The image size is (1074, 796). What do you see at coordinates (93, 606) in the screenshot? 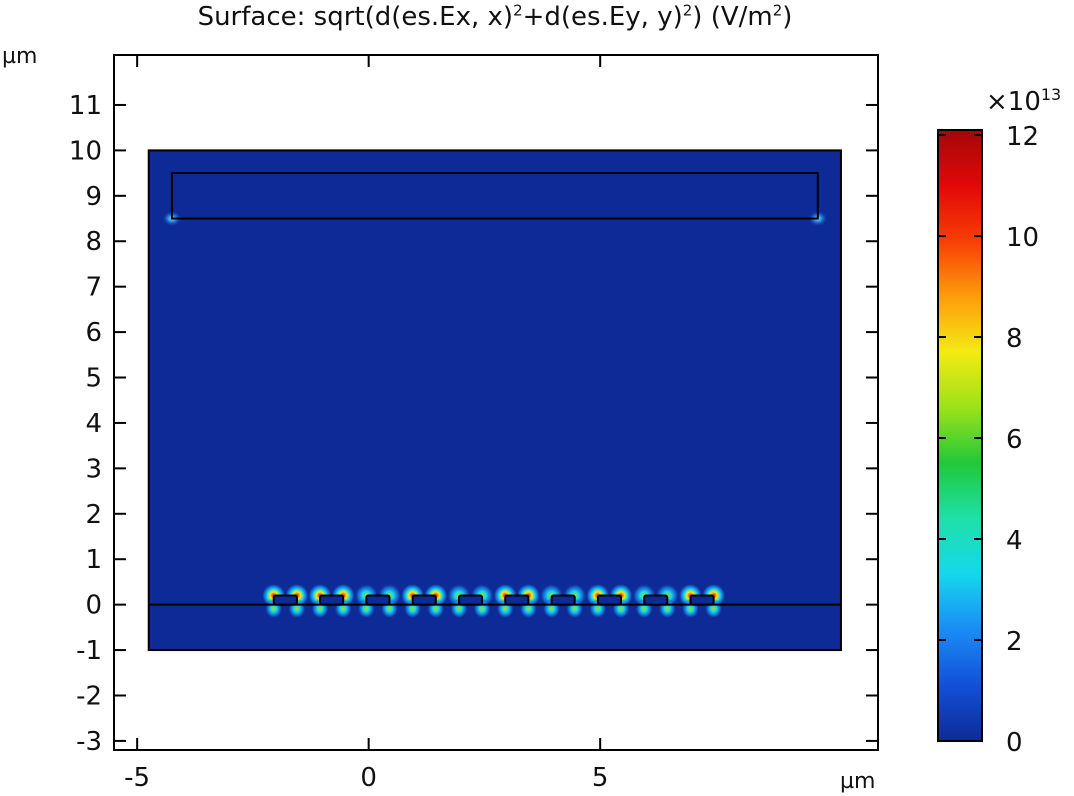
I see `y-tick-label: 0` at bounding box center [93, 606].